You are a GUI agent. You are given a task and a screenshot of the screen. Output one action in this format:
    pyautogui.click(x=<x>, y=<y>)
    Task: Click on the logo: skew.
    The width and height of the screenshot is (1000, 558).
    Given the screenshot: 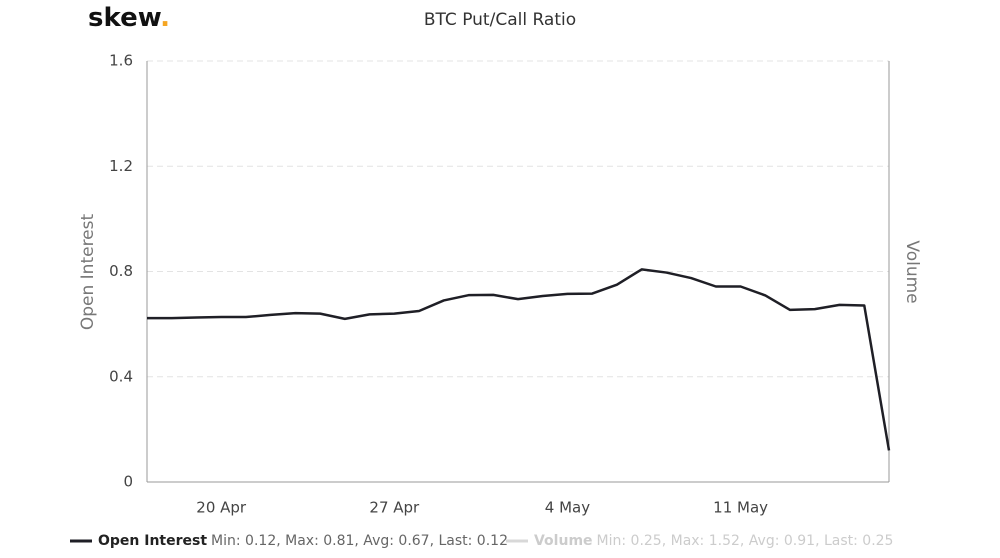 What is the action you would take?
    pyautogui.click(x=129, y=18)
    